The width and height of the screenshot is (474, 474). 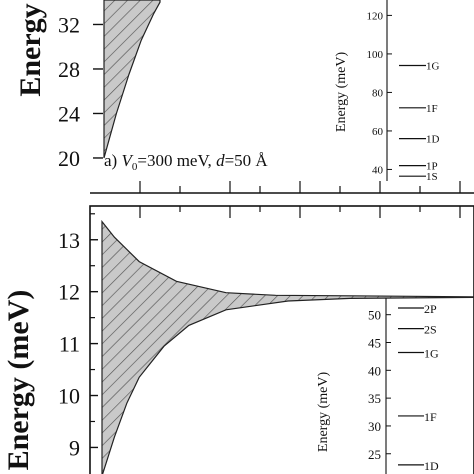 I want to click on panel-a-x-ticks, so click(x=300, y=187).